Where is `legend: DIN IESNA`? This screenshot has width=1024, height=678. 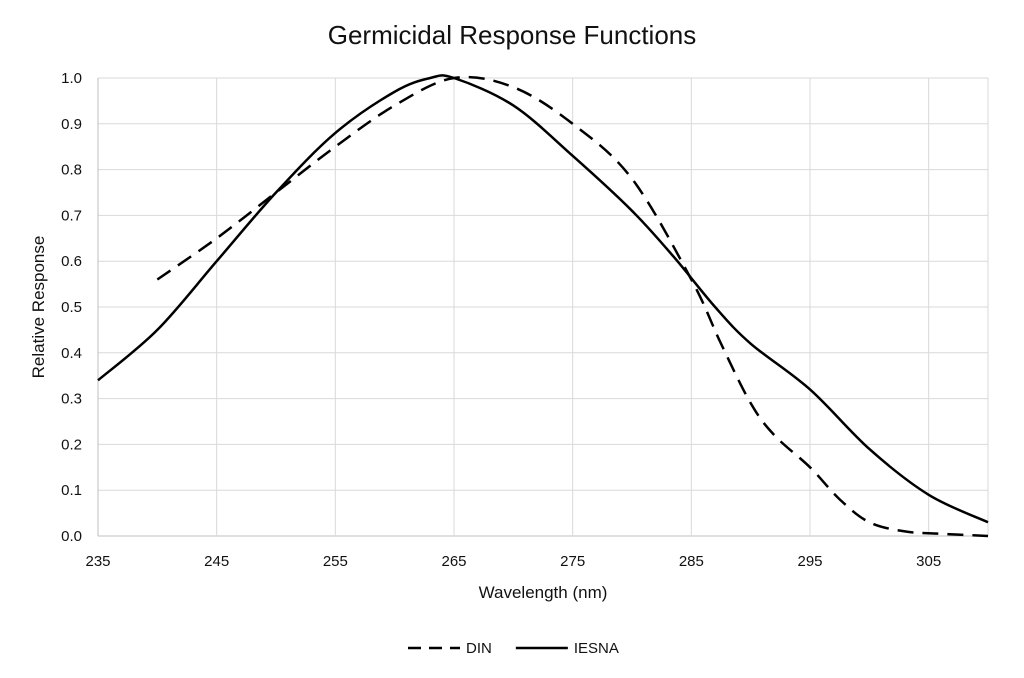
legend: DIN IESNA is located at coordinates (513, 648).